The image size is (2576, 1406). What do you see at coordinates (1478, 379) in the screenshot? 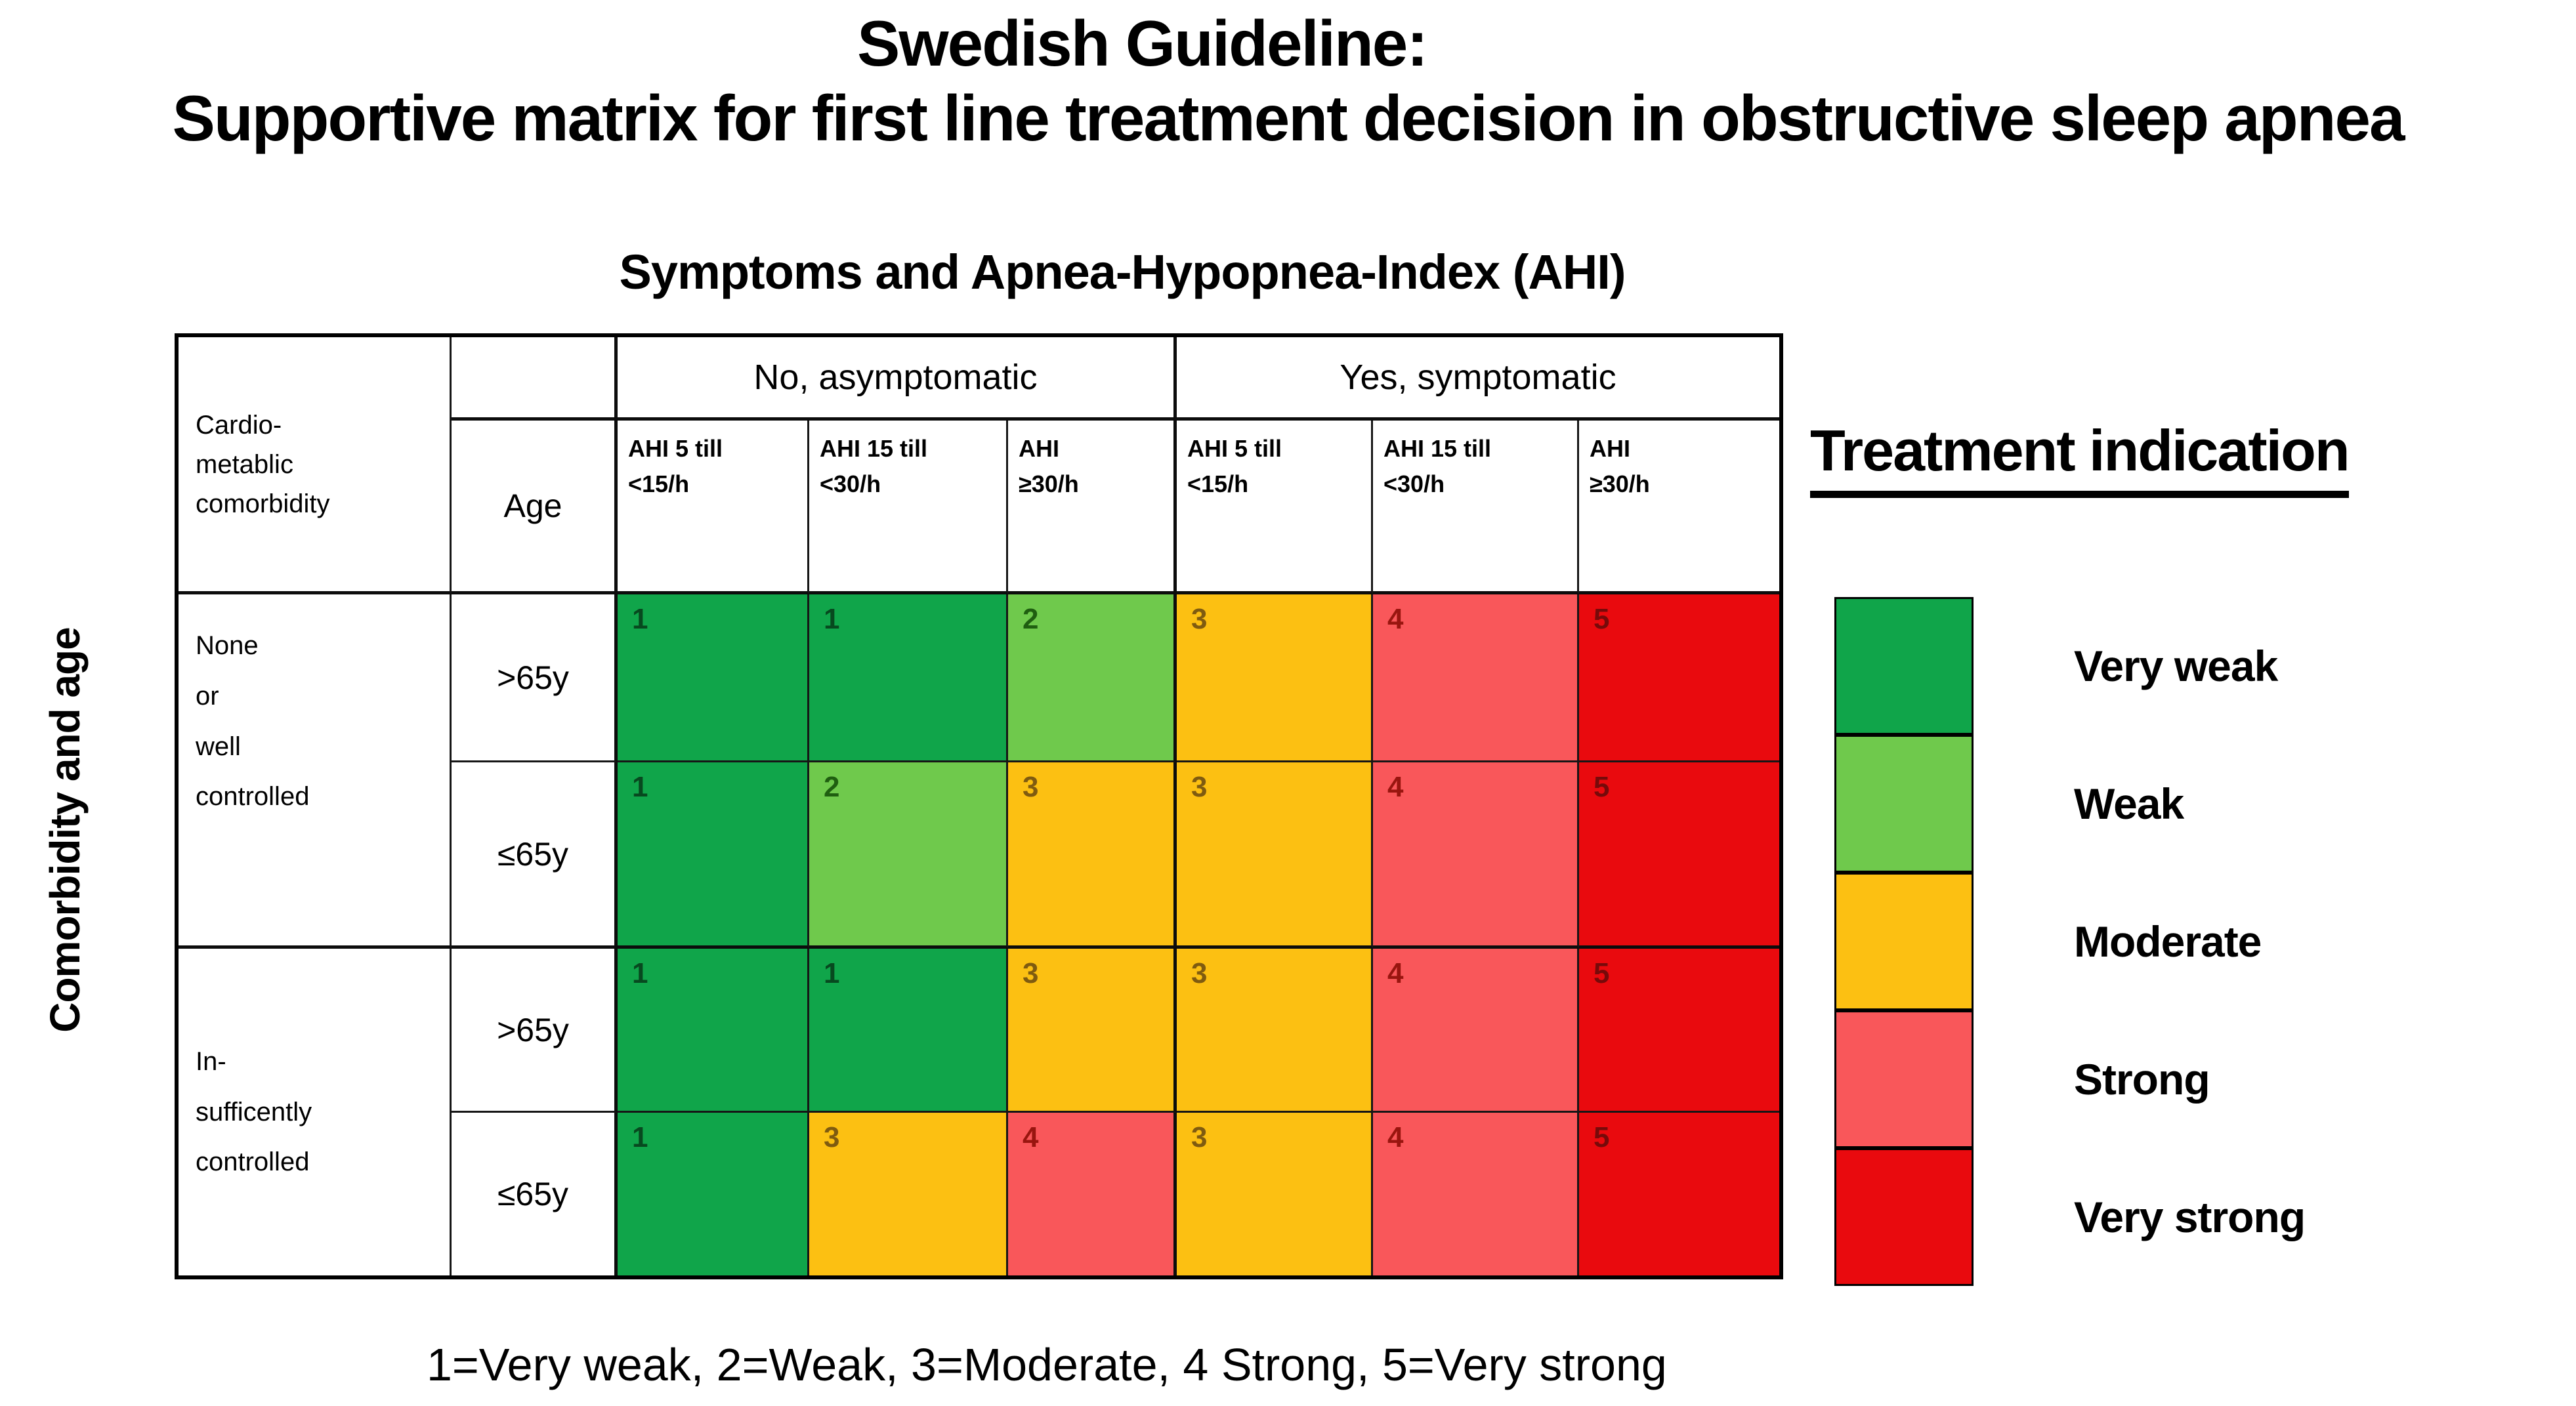
I see `group-header-symptomatic: Yes, symptomatic` at bounding box center [1478, 379].